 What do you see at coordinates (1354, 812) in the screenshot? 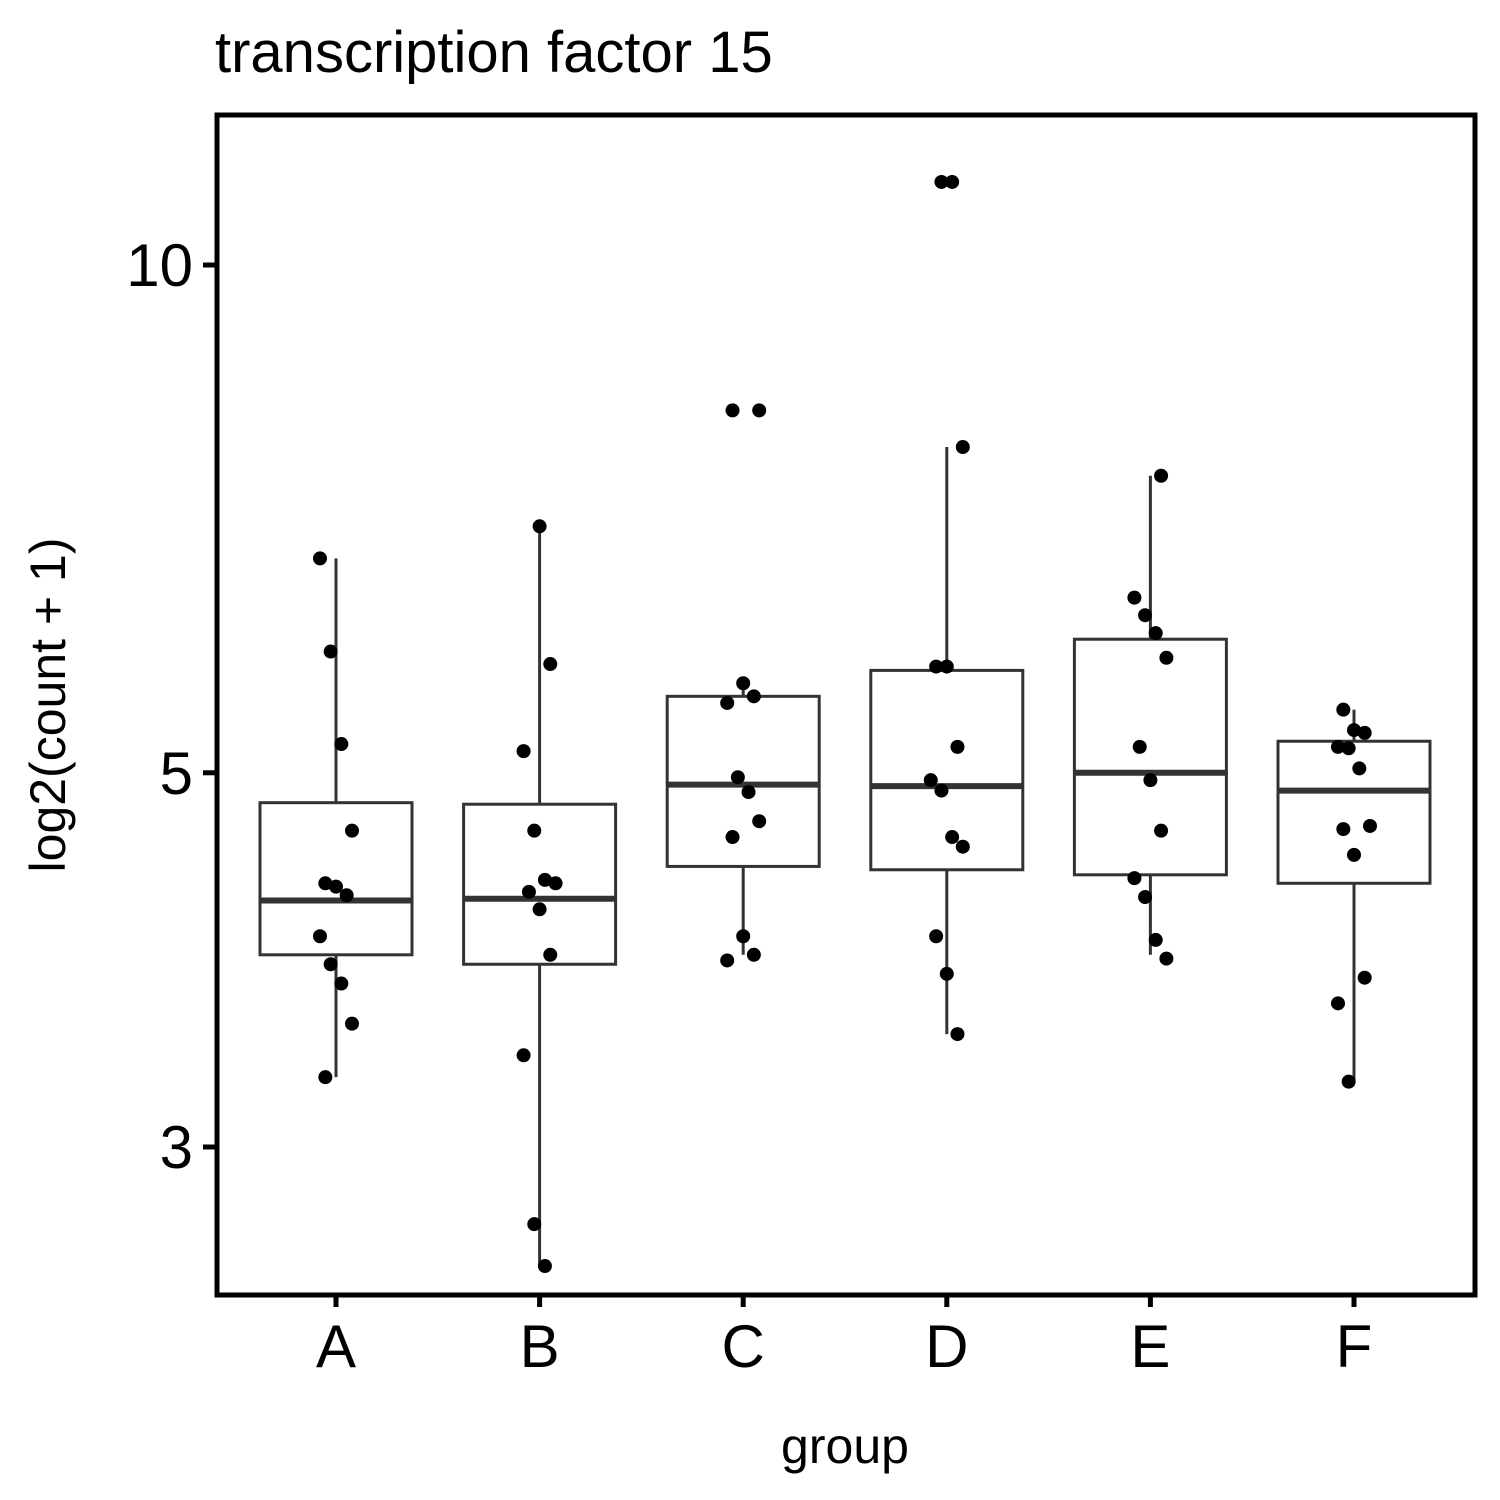
I see `box-F` at bounding box center [1354, 812].